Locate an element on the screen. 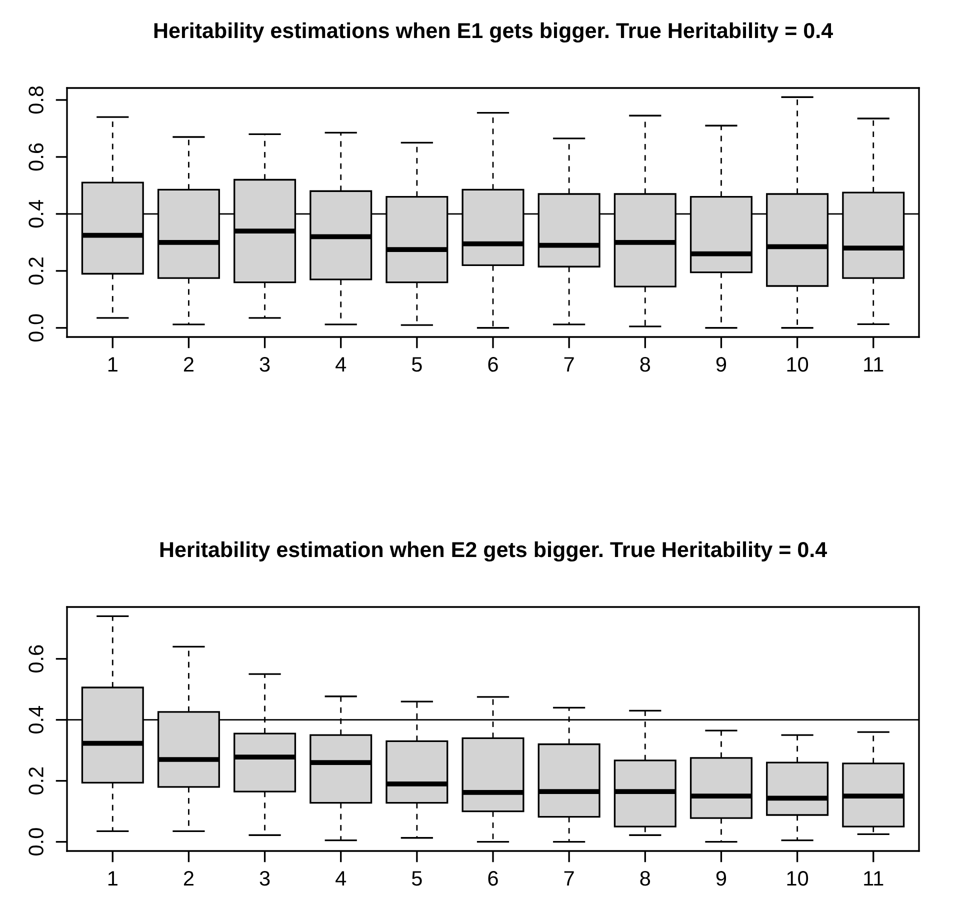 This screenshot has height=911, width=953. chart-title: Heritability estimations when E1 gets bigger. True Heritability = 0.4 is located at coordinates (493, 32).